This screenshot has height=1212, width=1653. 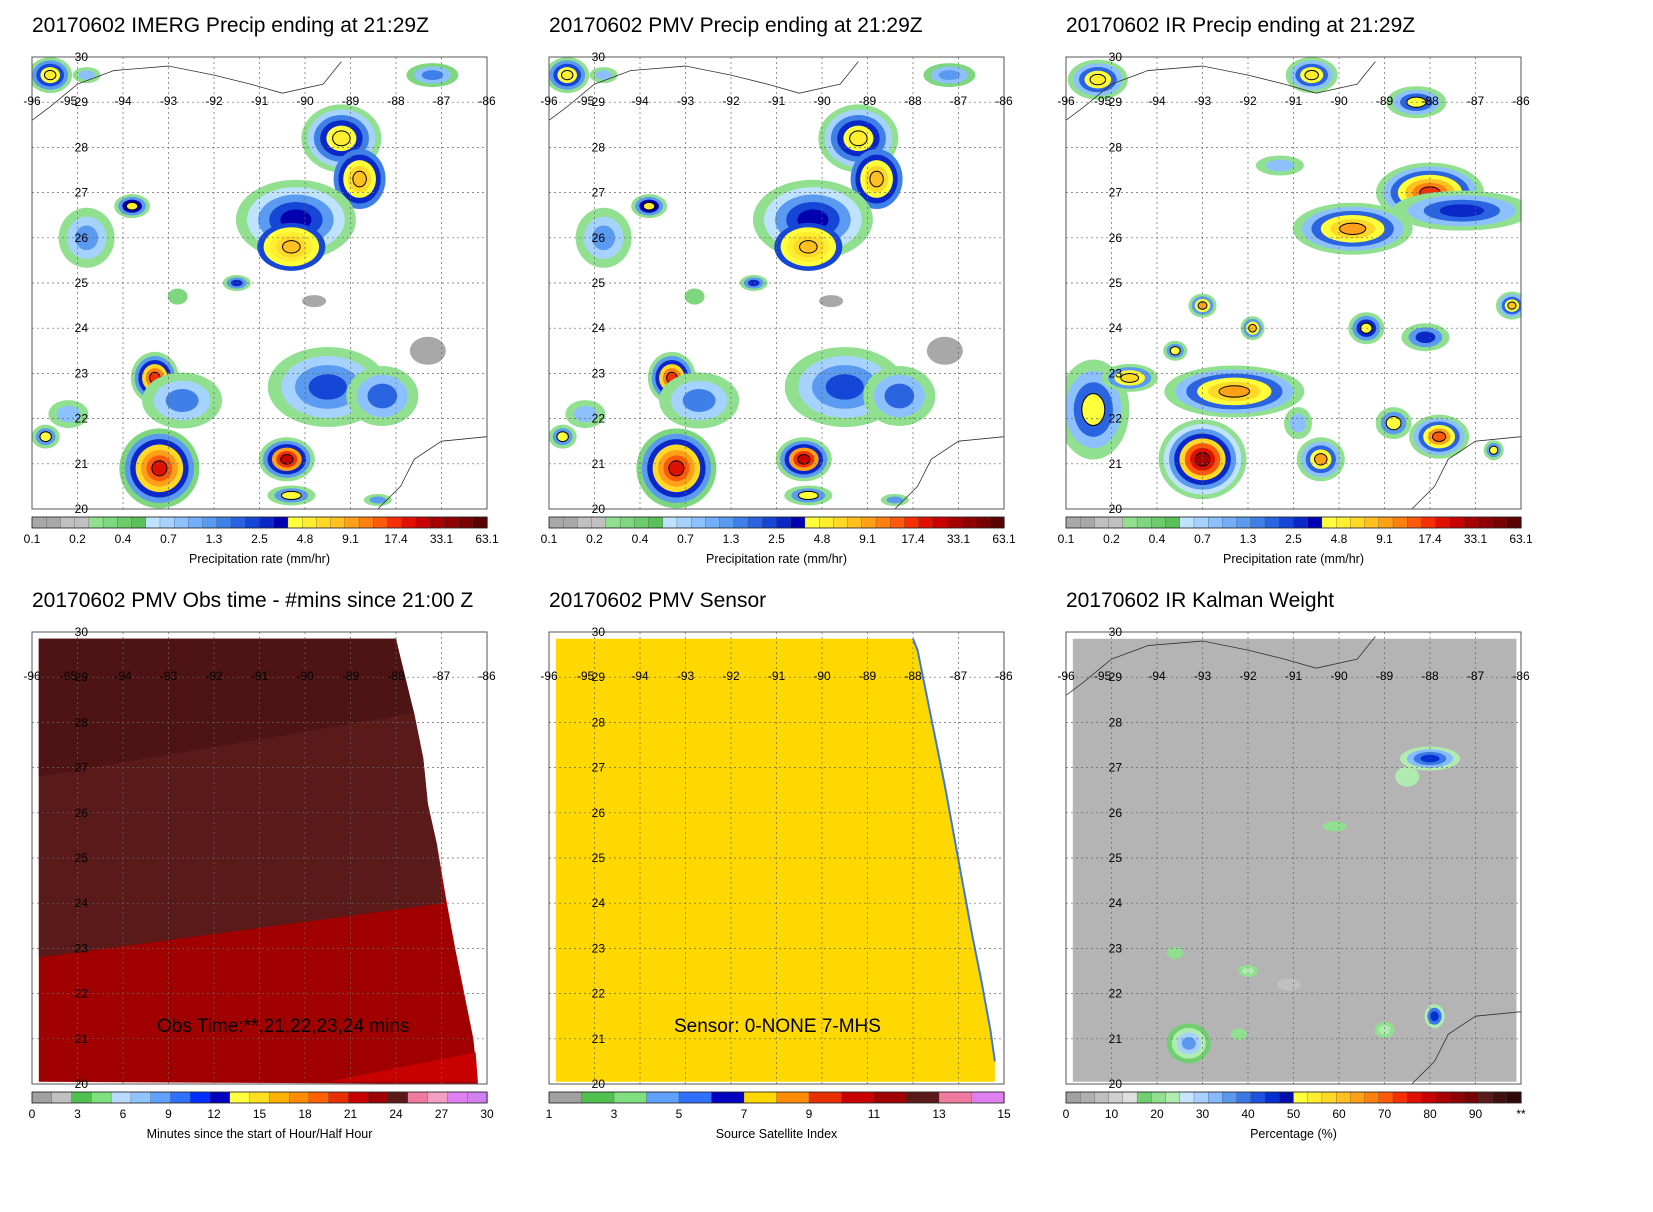 I want to click on kalman-background, so click(x=1294, y=860).